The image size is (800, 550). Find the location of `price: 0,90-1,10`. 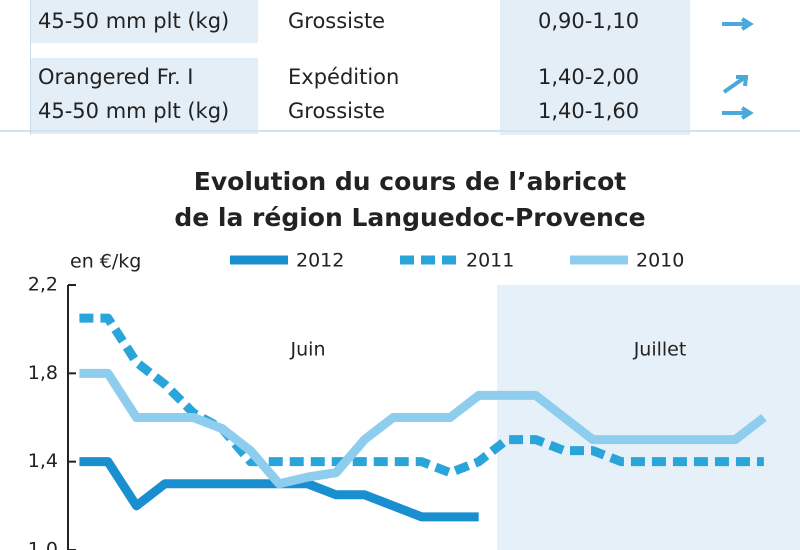

price: 0,90-1,10 is located at coordinates (589, 21).